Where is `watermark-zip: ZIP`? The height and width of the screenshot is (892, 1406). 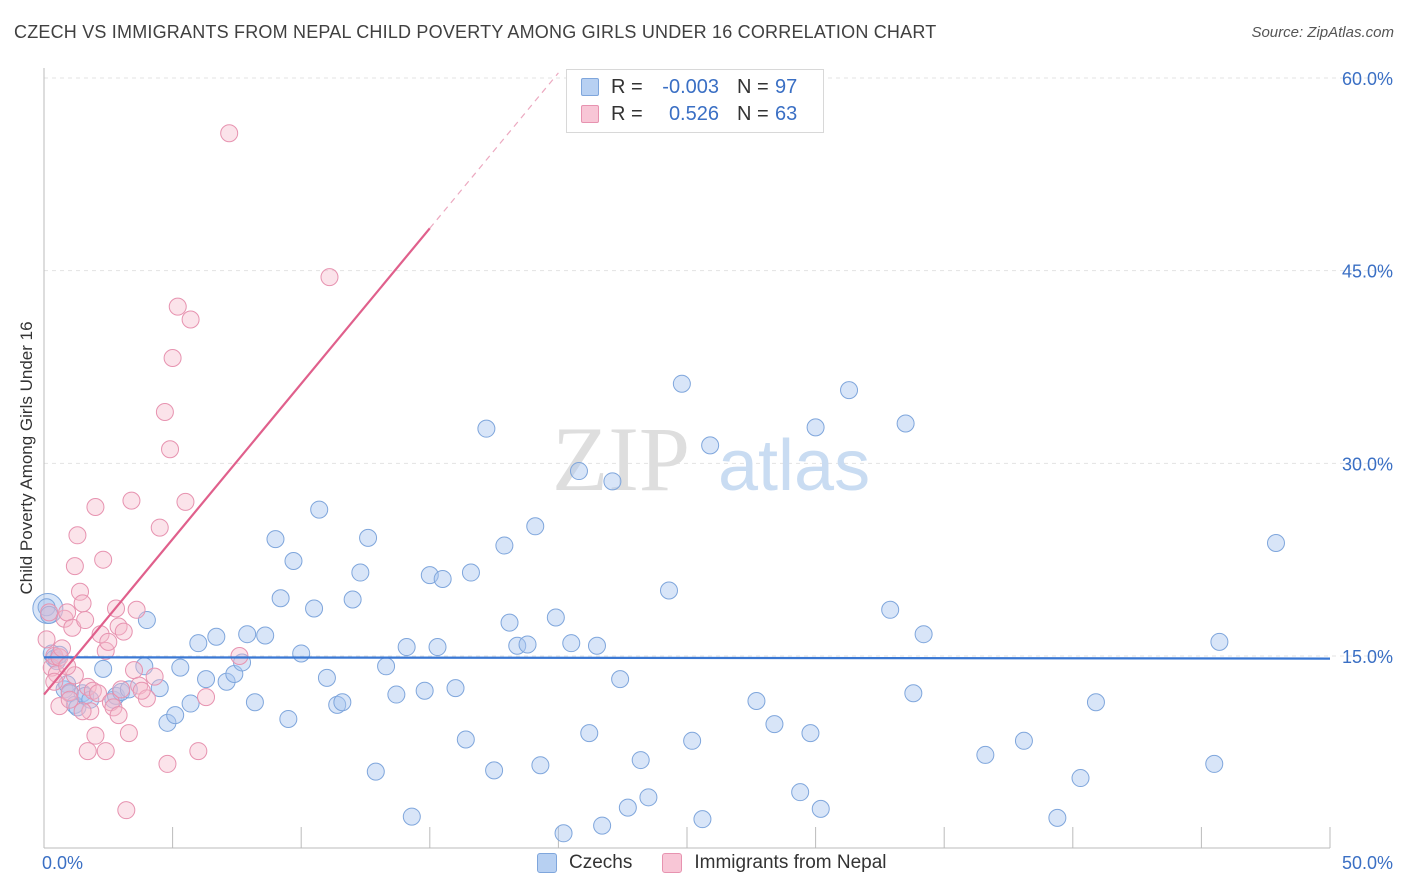
watermark-zip: ZIP is located at coordinates (621, 459).